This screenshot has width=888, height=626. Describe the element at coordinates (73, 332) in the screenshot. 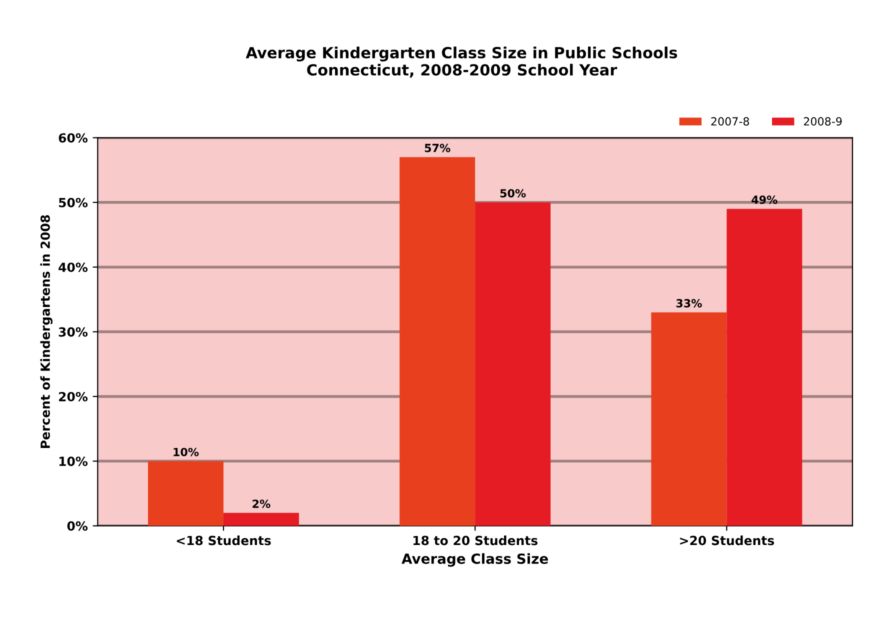

I see `y-tick-label: 30%` at that location.